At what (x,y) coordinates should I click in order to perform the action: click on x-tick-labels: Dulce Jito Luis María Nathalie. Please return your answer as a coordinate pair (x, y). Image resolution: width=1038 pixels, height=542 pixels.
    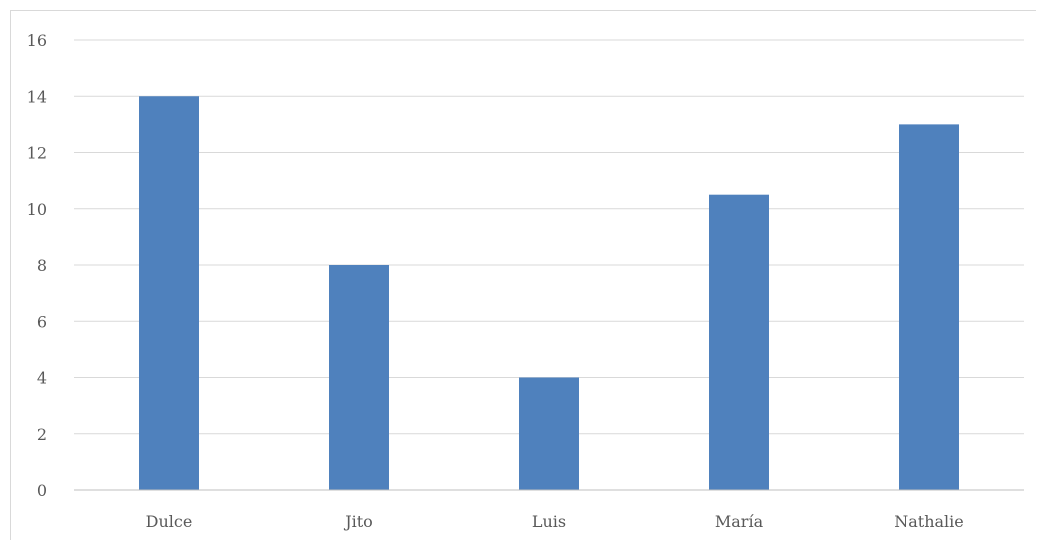
    Looking at the image, I should click on (555, 521).